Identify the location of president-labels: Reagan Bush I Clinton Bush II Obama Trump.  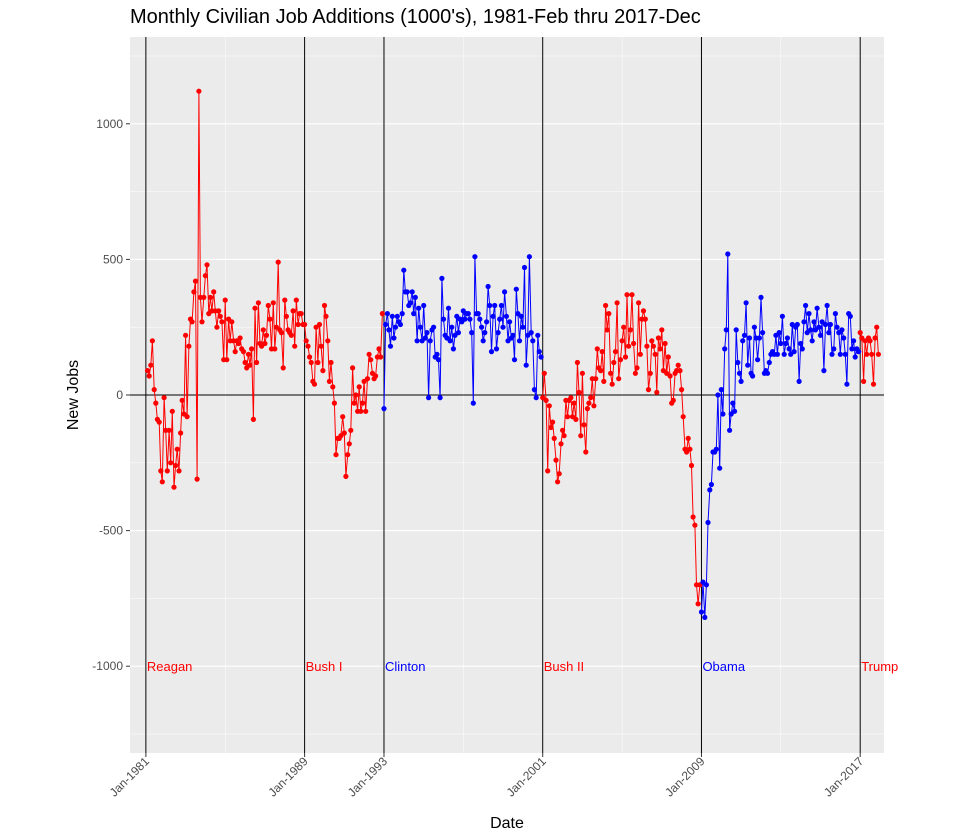
(522, 666).